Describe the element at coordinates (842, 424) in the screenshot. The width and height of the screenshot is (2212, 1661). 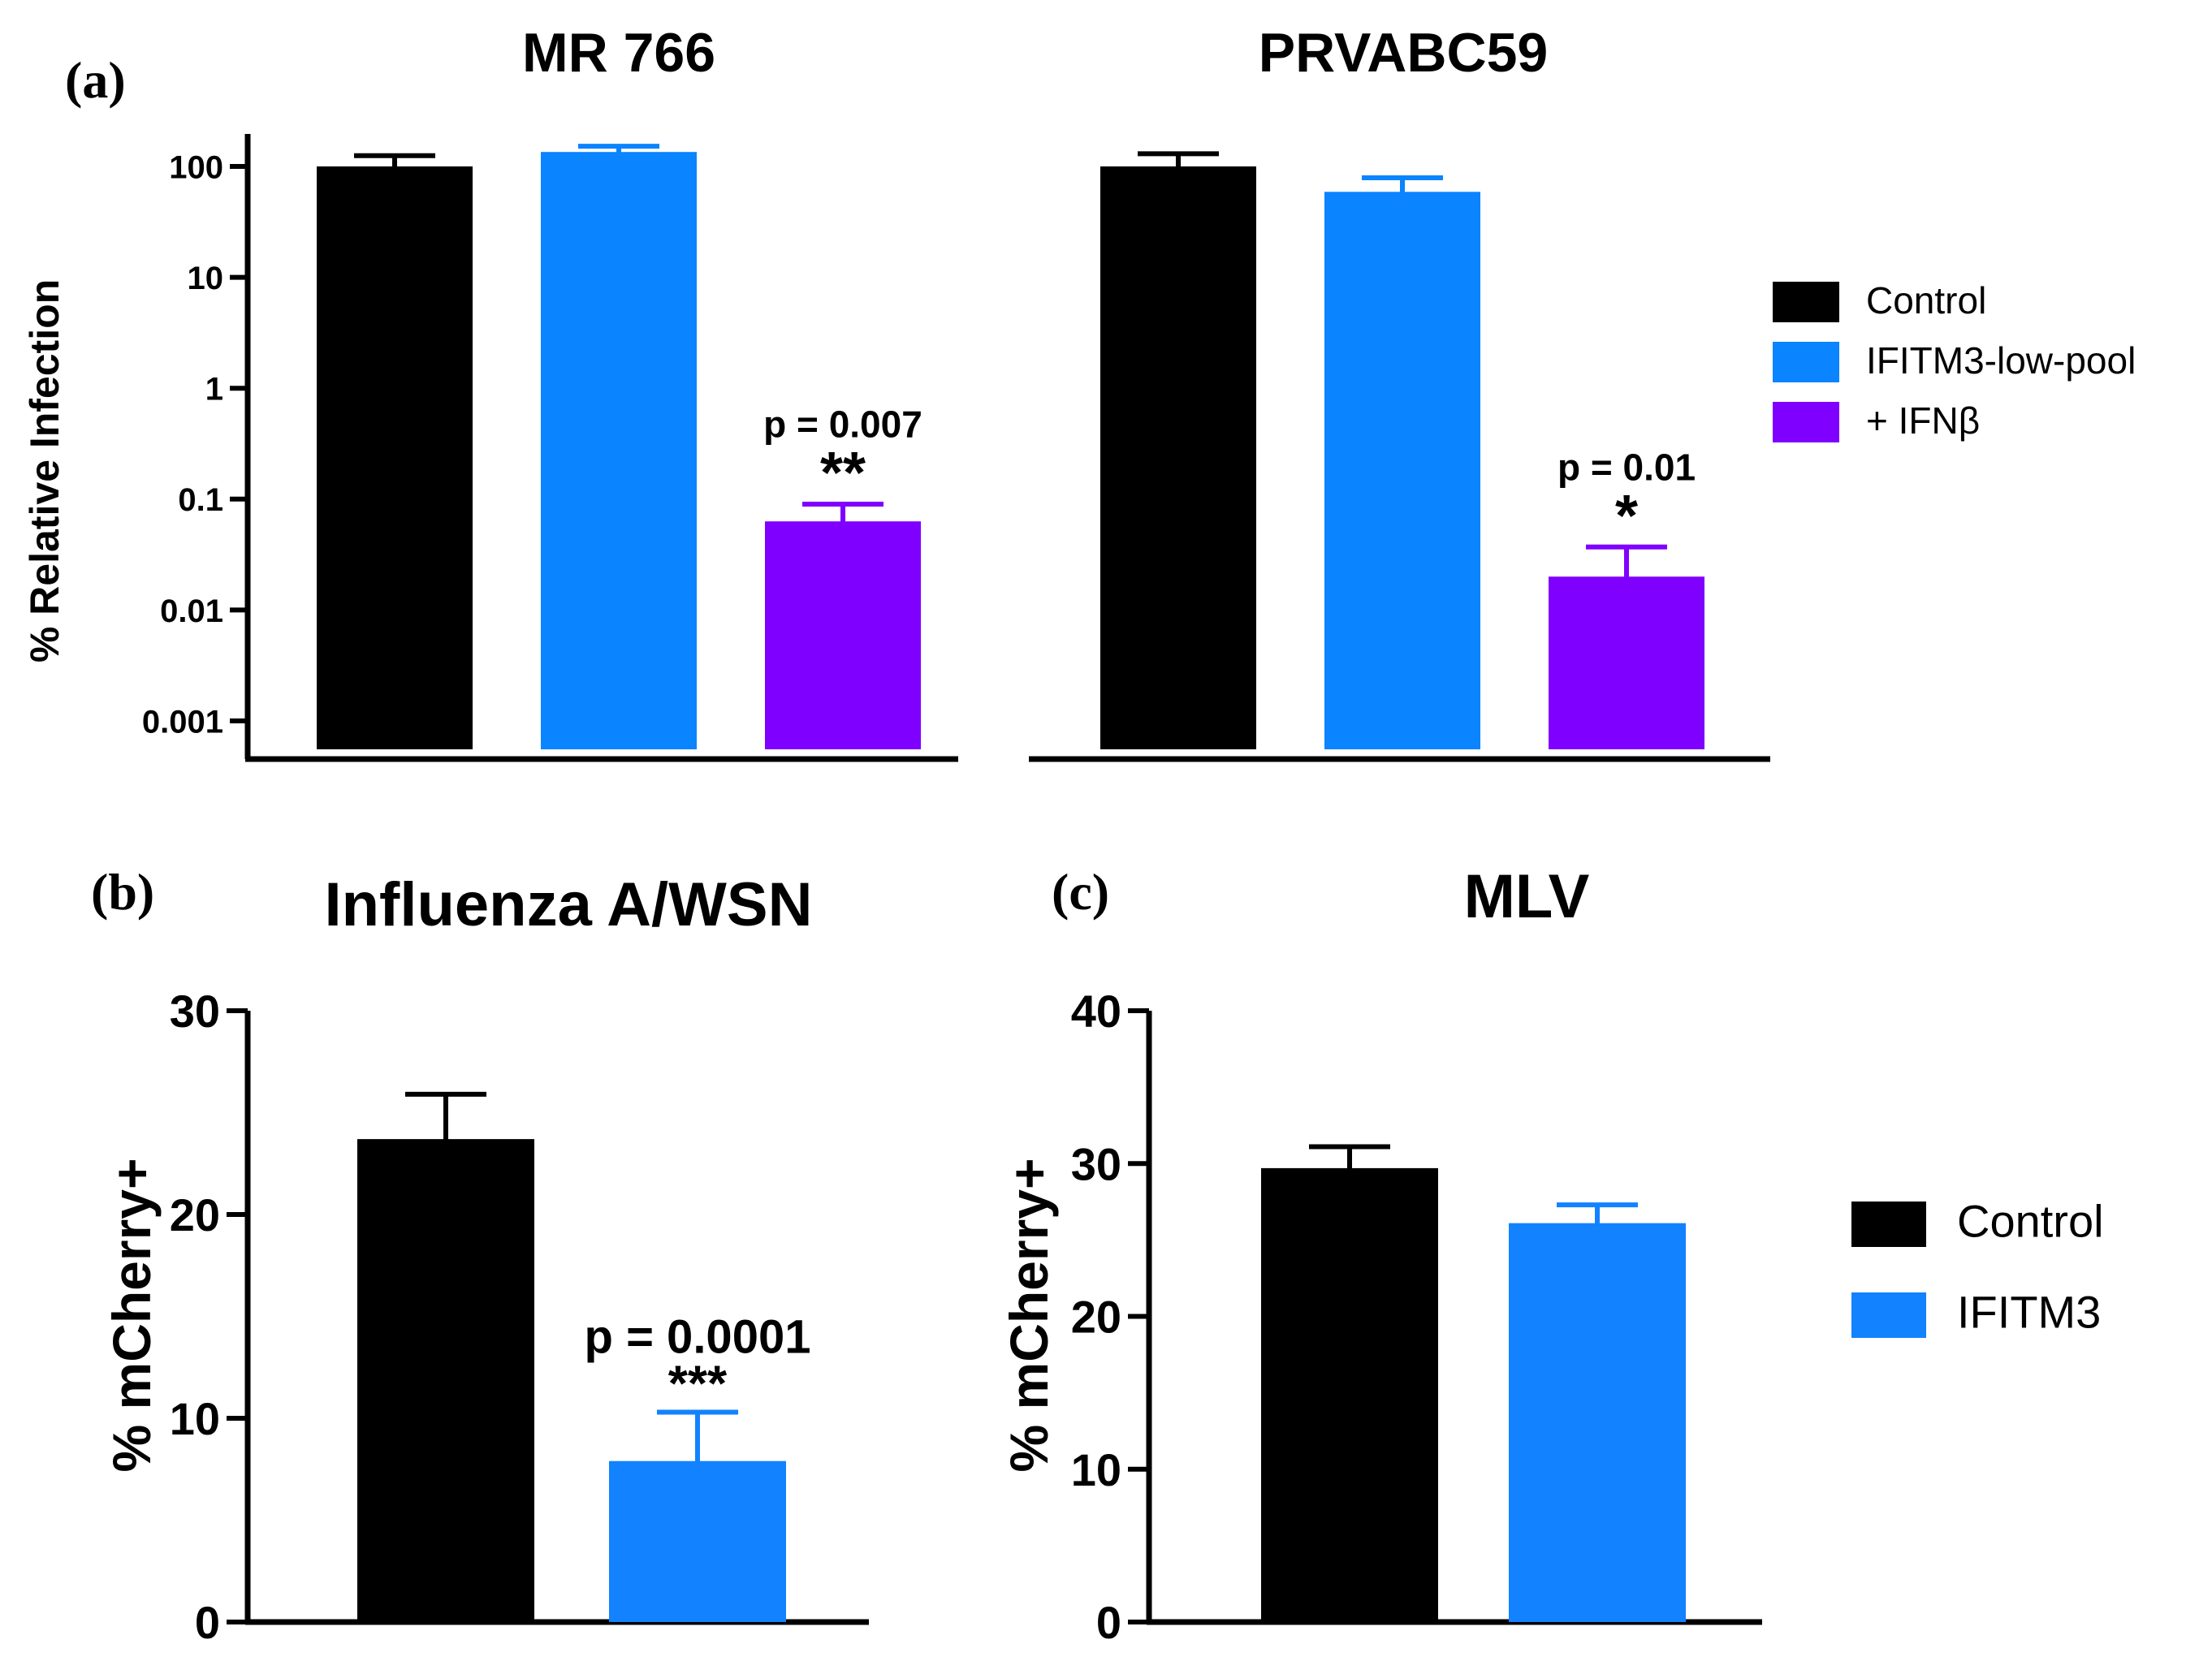
I see `p-value-label: p = 0.007` at that location.